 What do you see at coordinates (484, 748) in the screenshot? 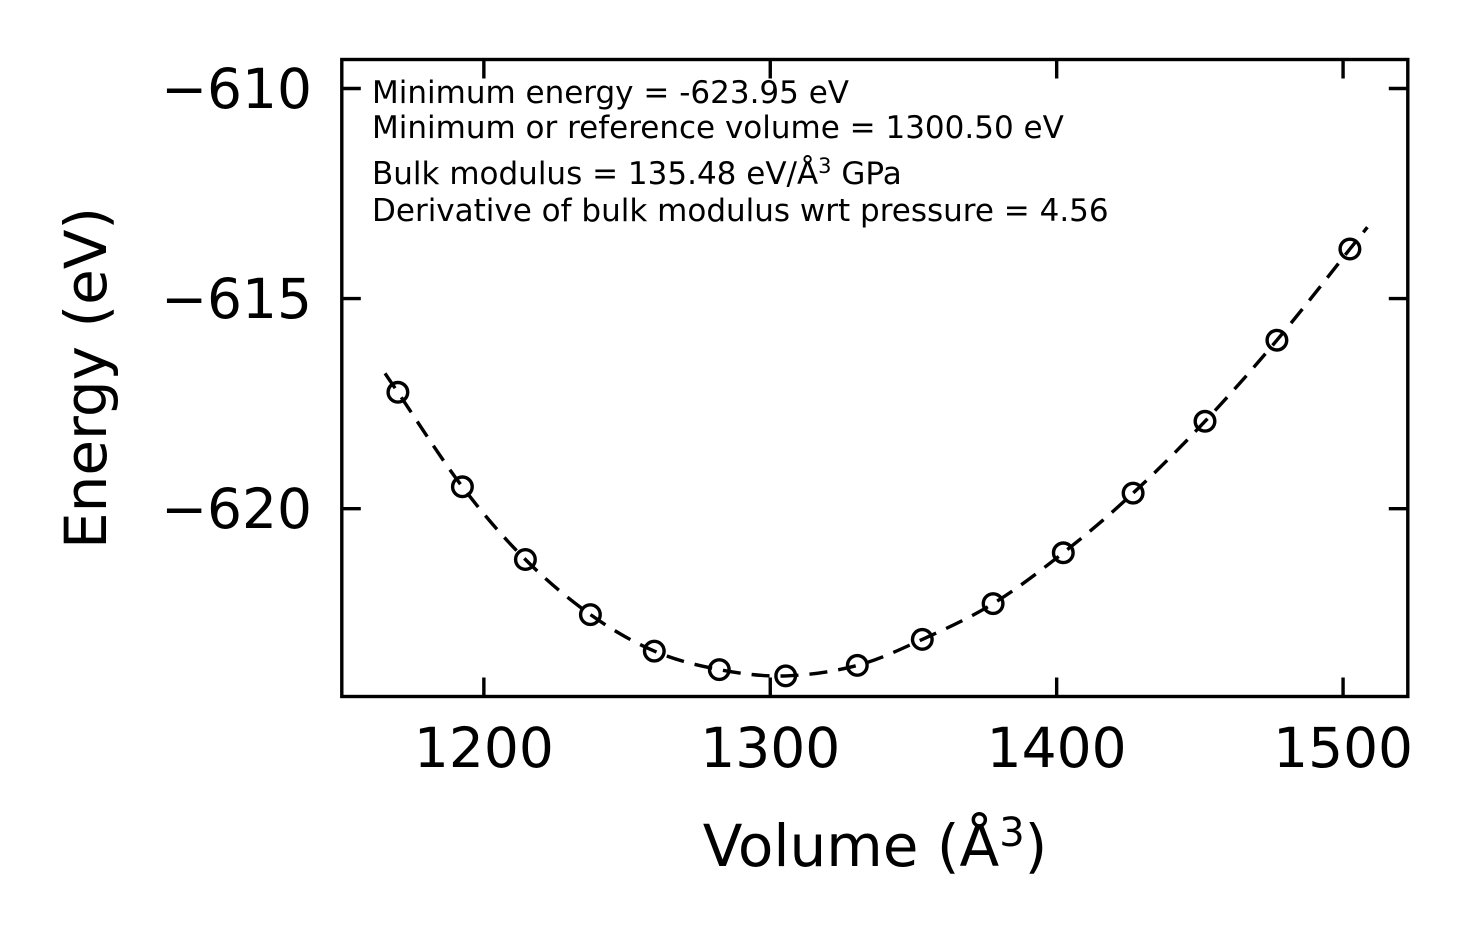
I see `x-tick-label: 1200` at bounding box center [484, 748].